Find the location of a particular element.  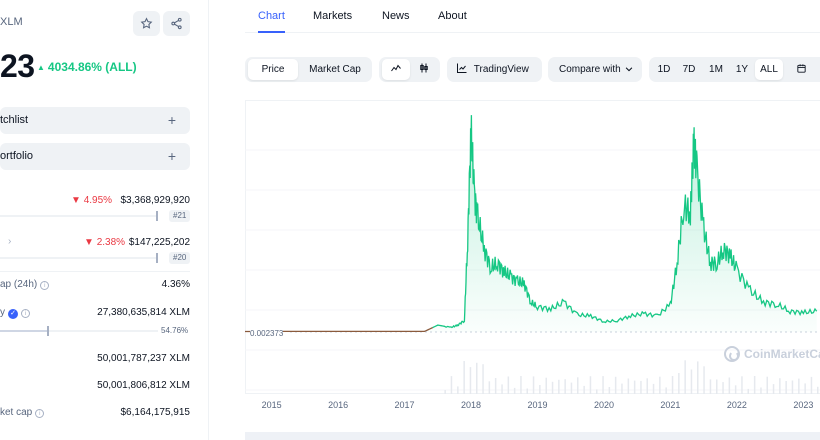

volume-row: ▼ 2.38% $147,225,202 is located at coordinates (95, 244).